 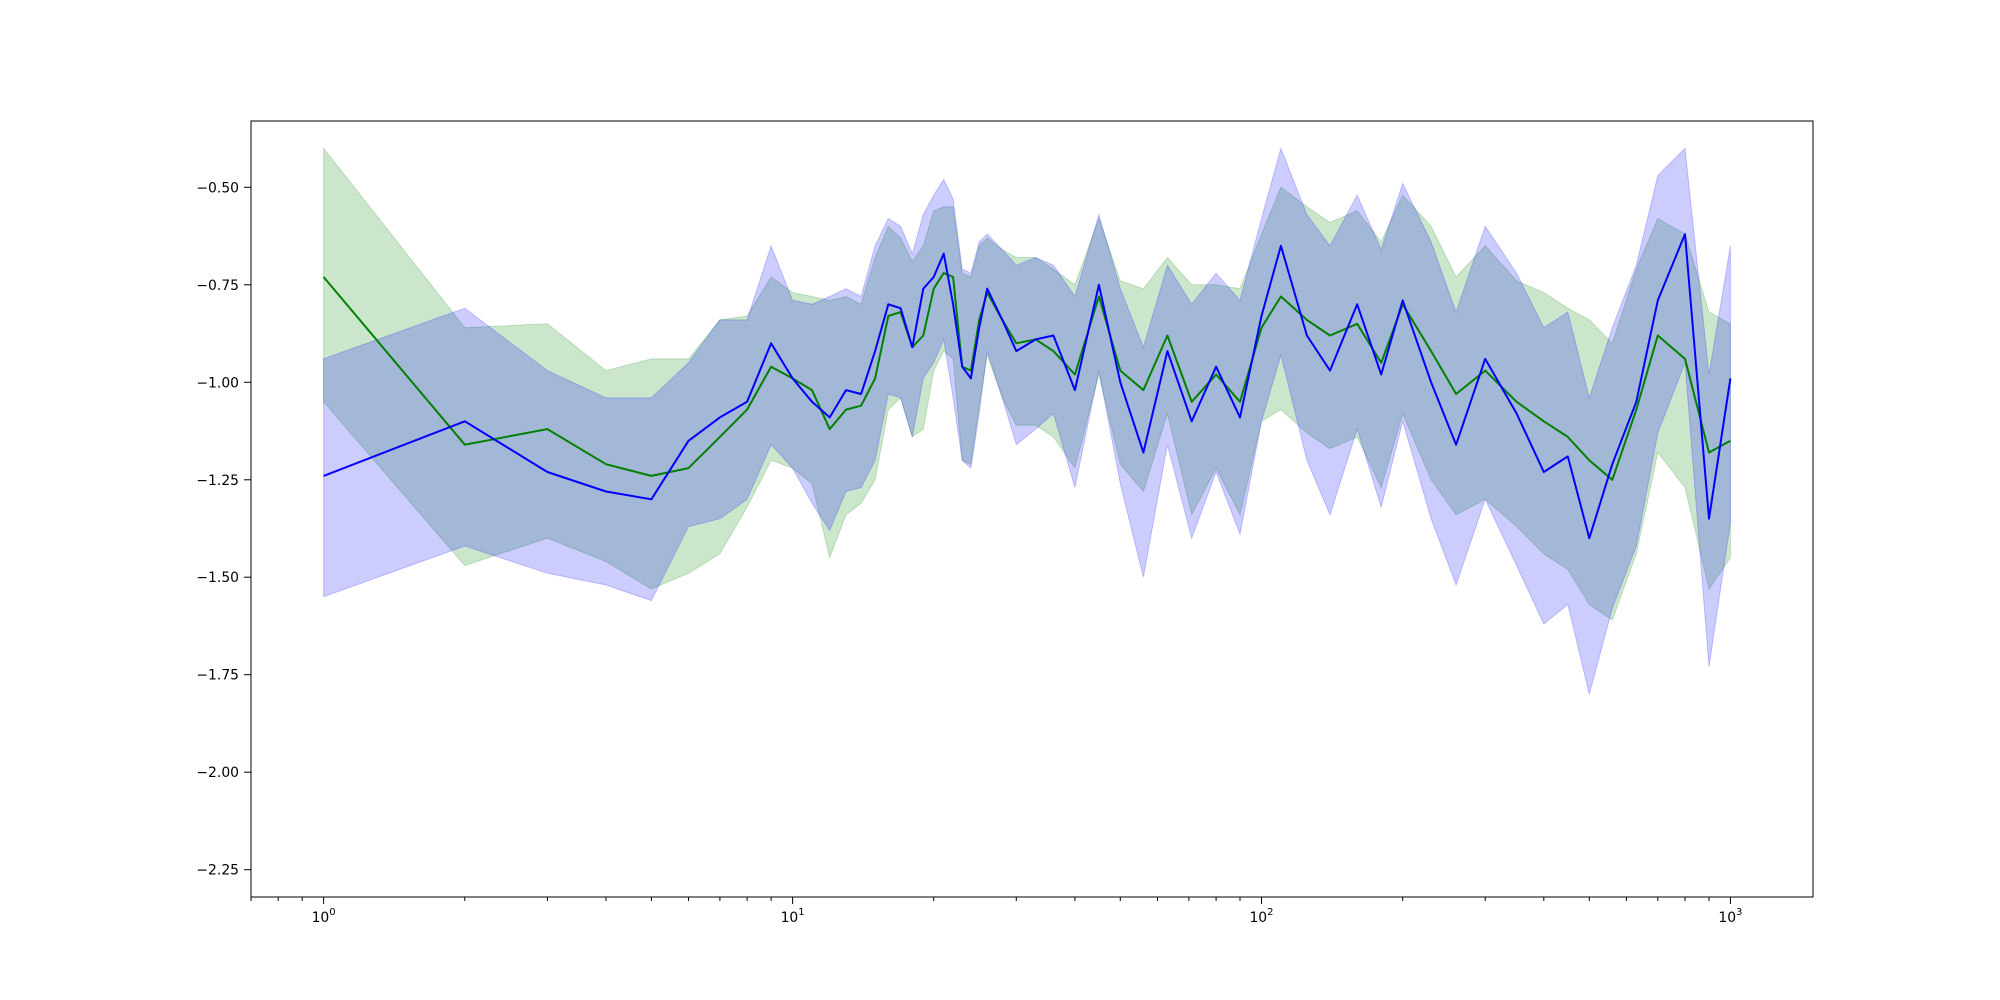 What do you see at coordinates (324, 916) in the screenshot?
I see `x-tick-label: 10⁰` at bounding box center [324, 916].